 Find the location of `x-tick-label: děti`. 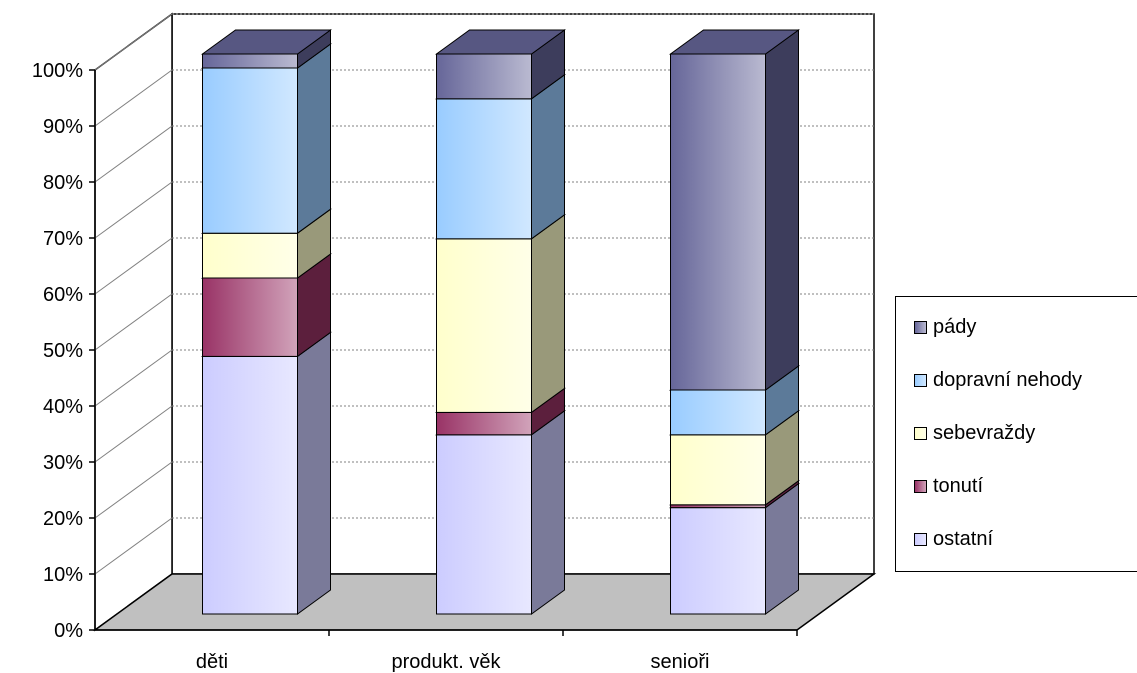

x-tick-label: děti is located at coordinates (212, 662).